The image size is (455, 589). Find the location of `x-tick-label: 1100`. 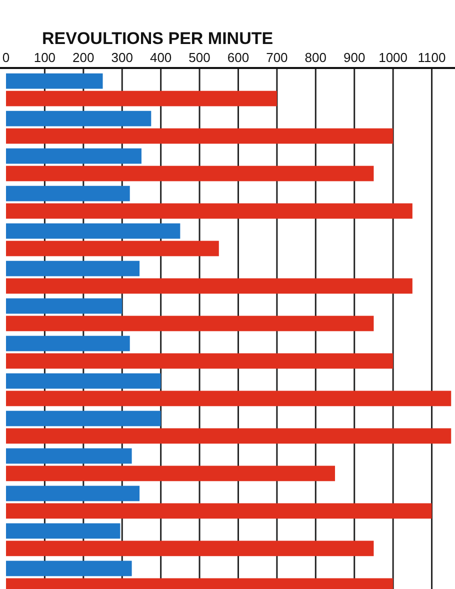

x-tick-label: 1100 is located at coordinates (432, 57).